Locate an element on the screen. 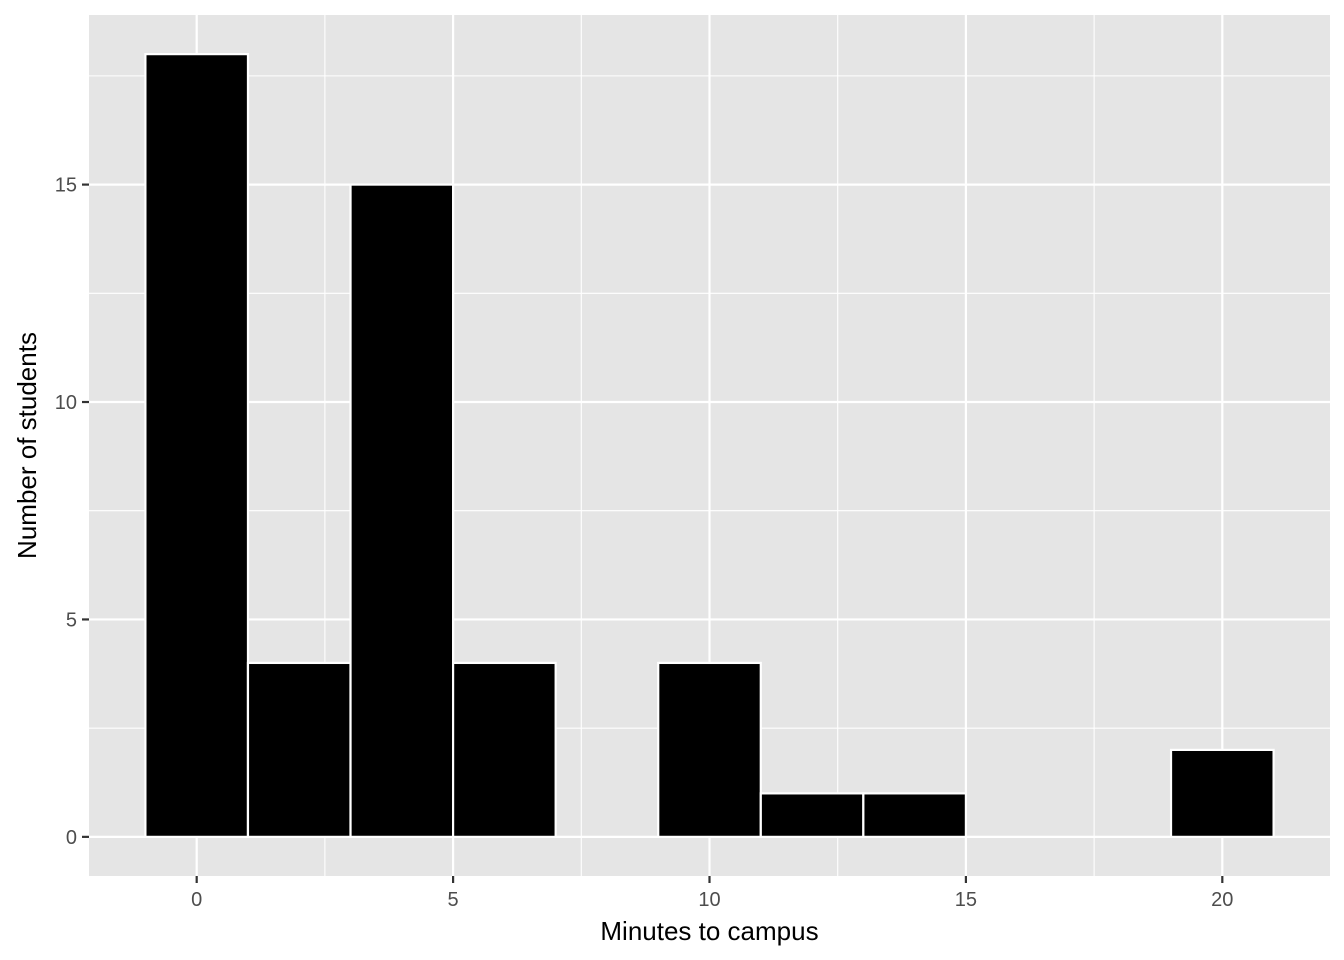 This screenshot has width=1344, height=960. y-tick-label: 0 is located at coordinates (71, 838).